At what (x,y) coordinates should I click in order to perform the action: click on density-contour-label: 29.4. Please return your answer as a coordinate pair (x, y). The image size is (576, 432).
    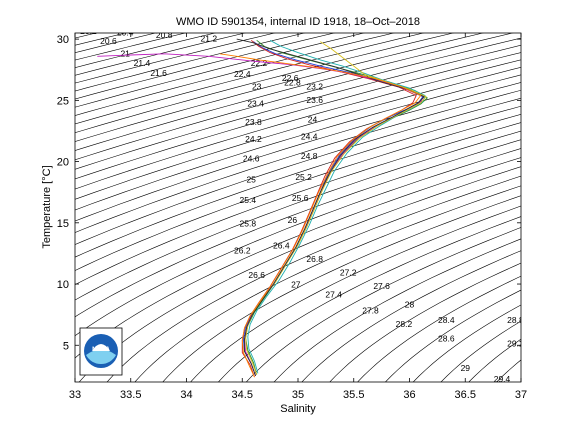
    Looking at the image, I should click on (502, 379).